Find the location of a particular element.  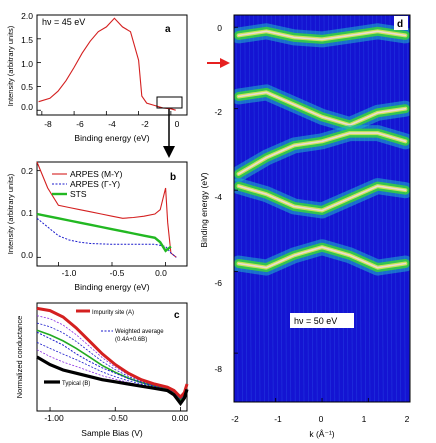

panel-d-xlabel: k (Å⁻¹) is located at coordinates (321, 434).